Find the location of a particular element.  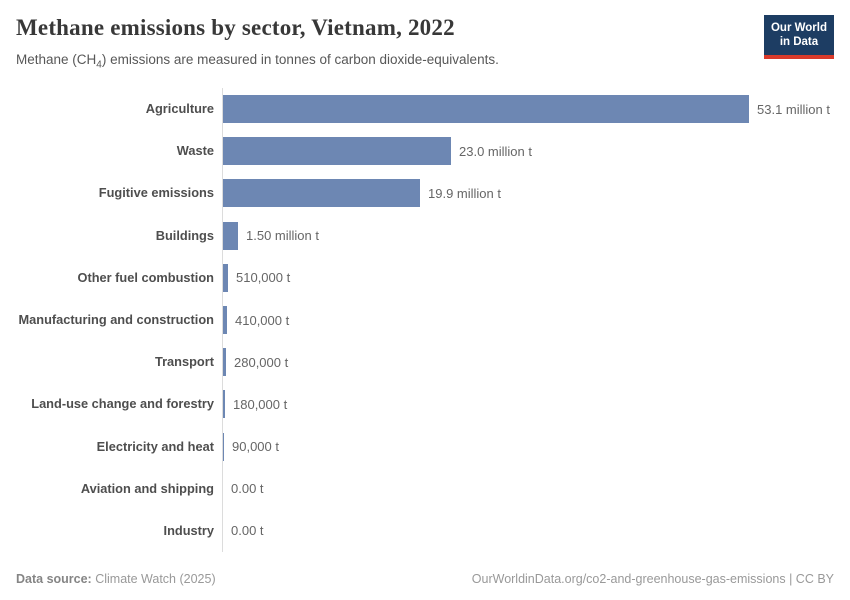

chart-row: Aviation and shipping 0.00 t is located at coordinates (425, 488).